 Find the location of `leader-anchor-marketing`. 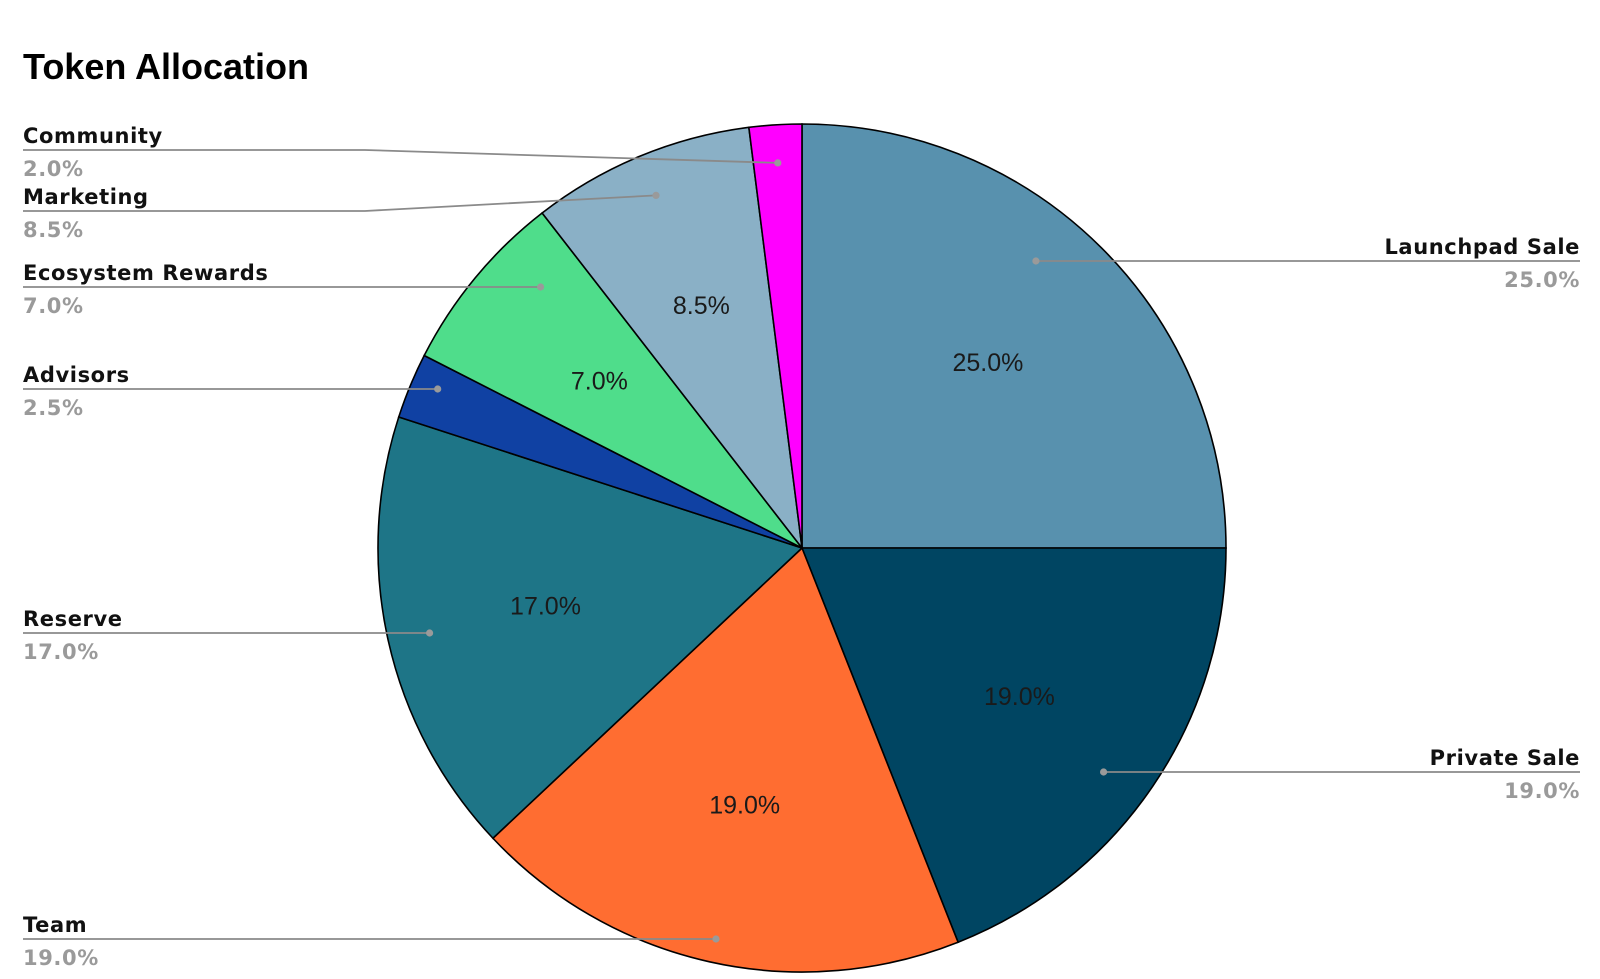

leader-anchor-marketing is located at coordinates (656, 195).